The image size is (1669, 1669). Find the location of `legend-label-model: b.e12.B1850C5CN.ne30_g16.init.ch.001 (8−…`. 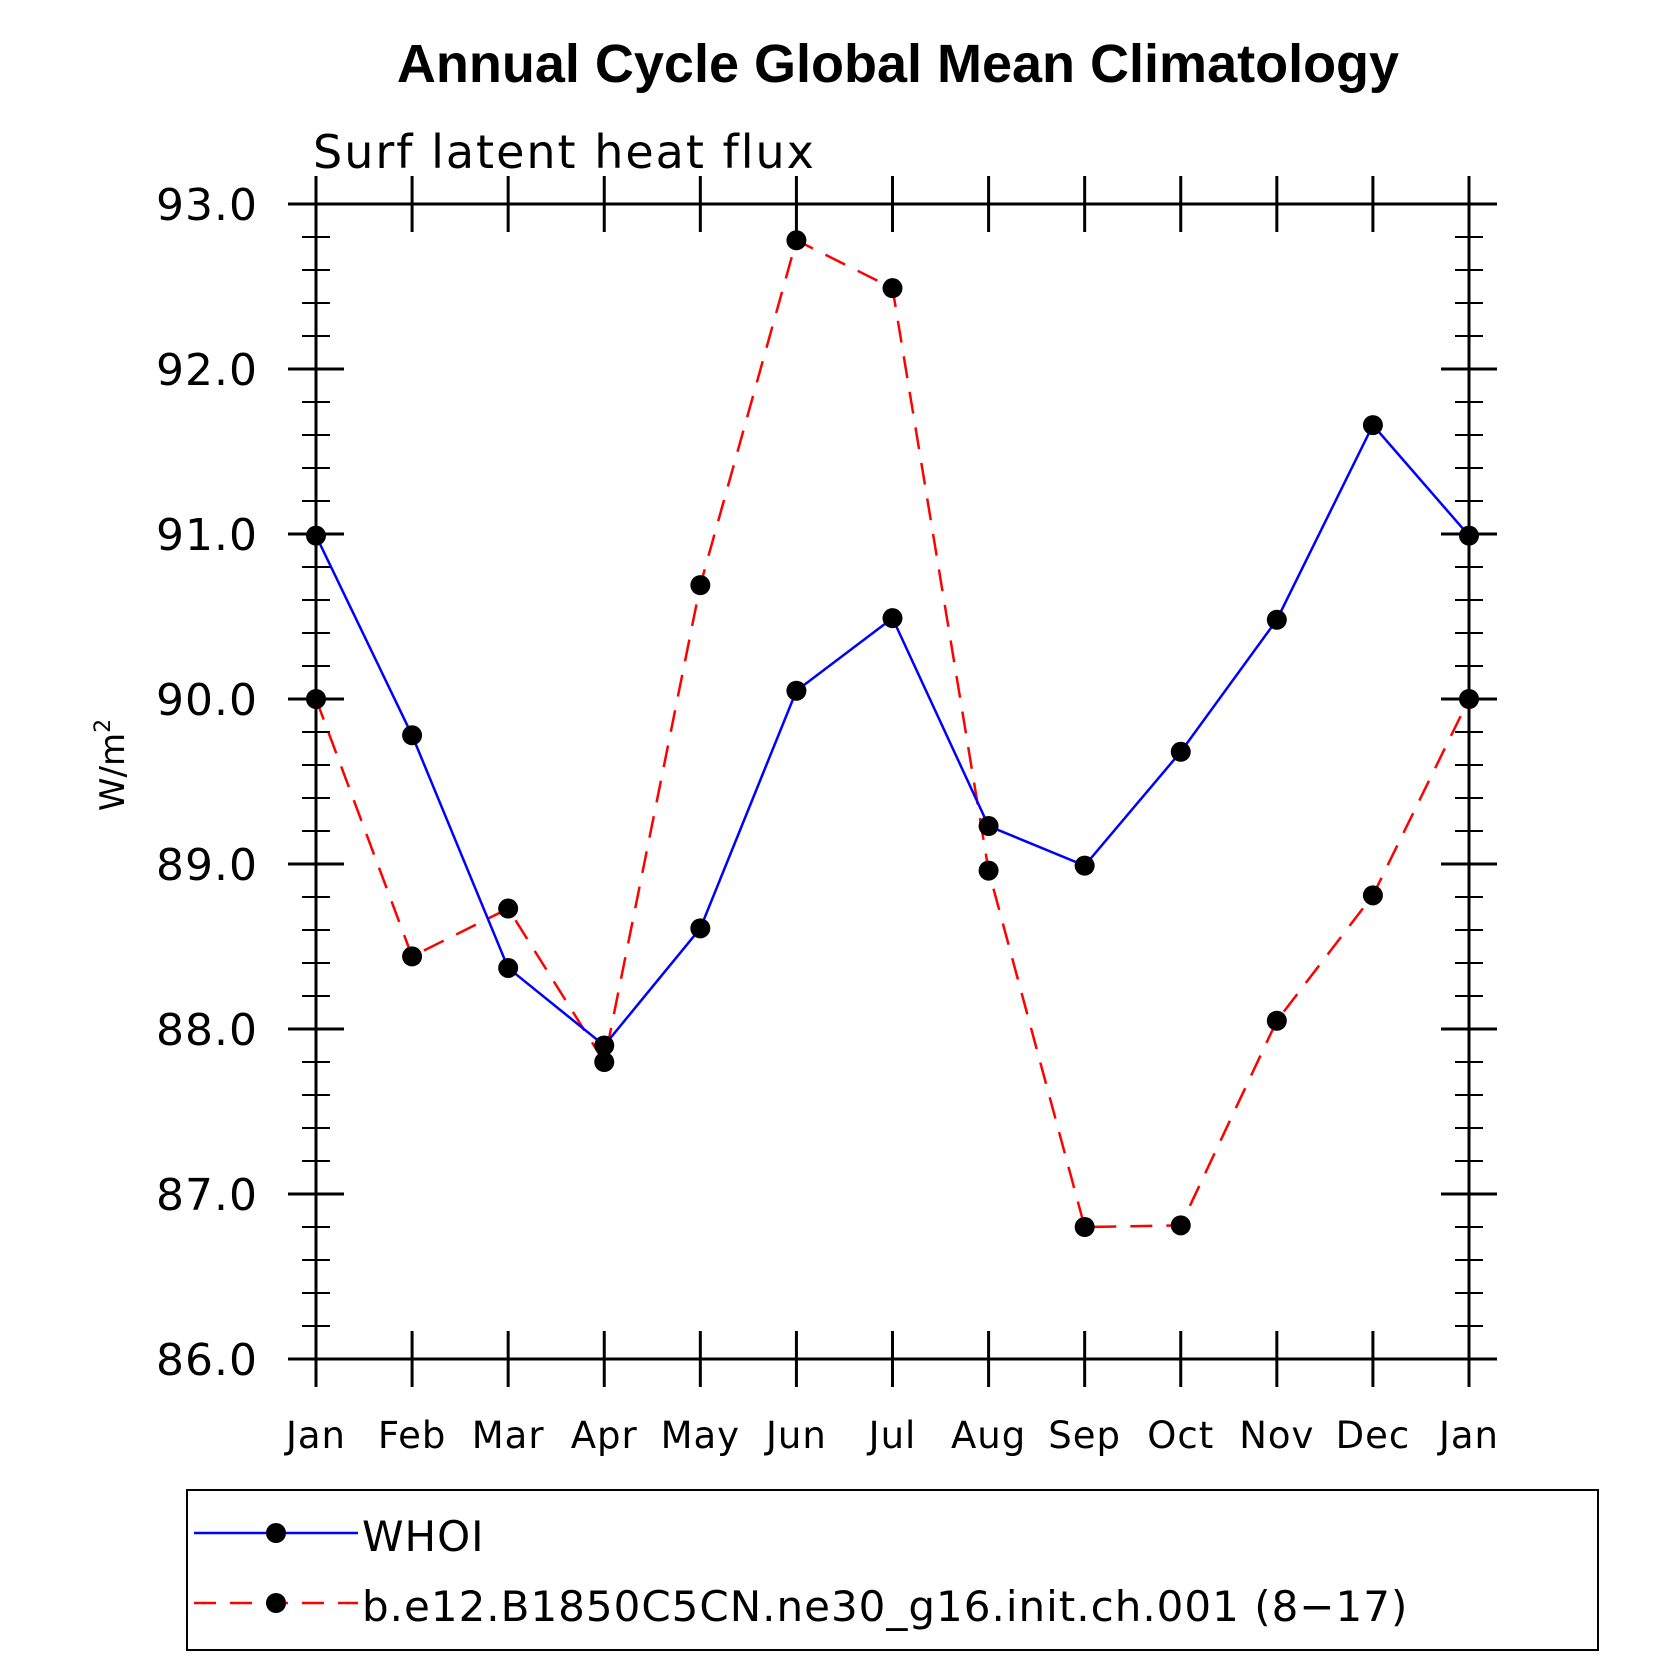

legend-label-model: b.e12.B1850C5CN.ne30_g16.init.ch.001 (8−… is located at coordinates (885, 1606).